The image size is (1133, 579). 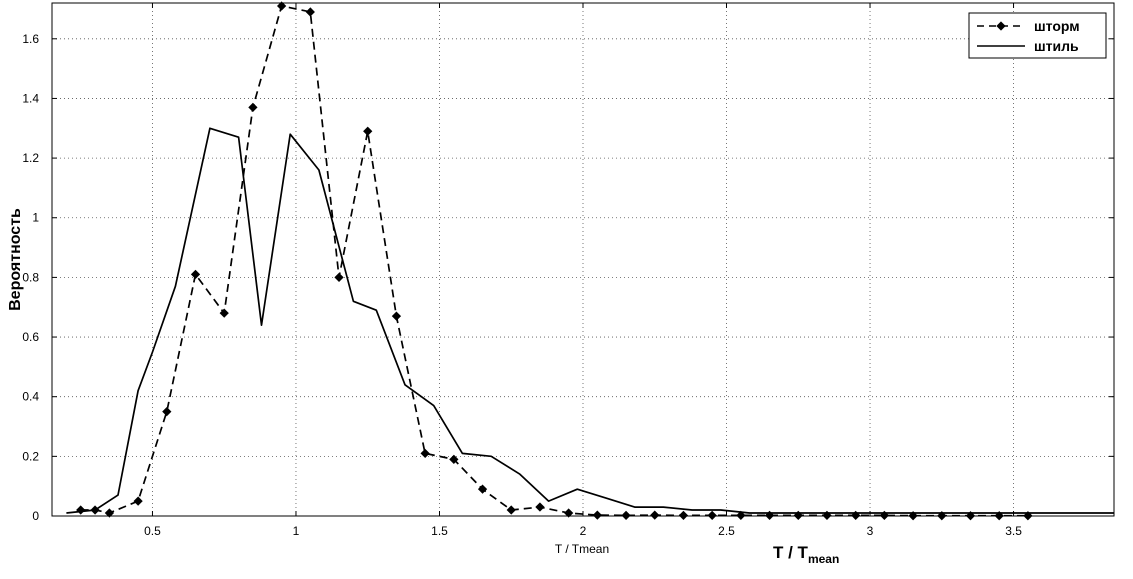 What do you see at coordinates (296, 531) in the screenshot?
I see `x-tick-label: 1` at bounding box center [296, 531].